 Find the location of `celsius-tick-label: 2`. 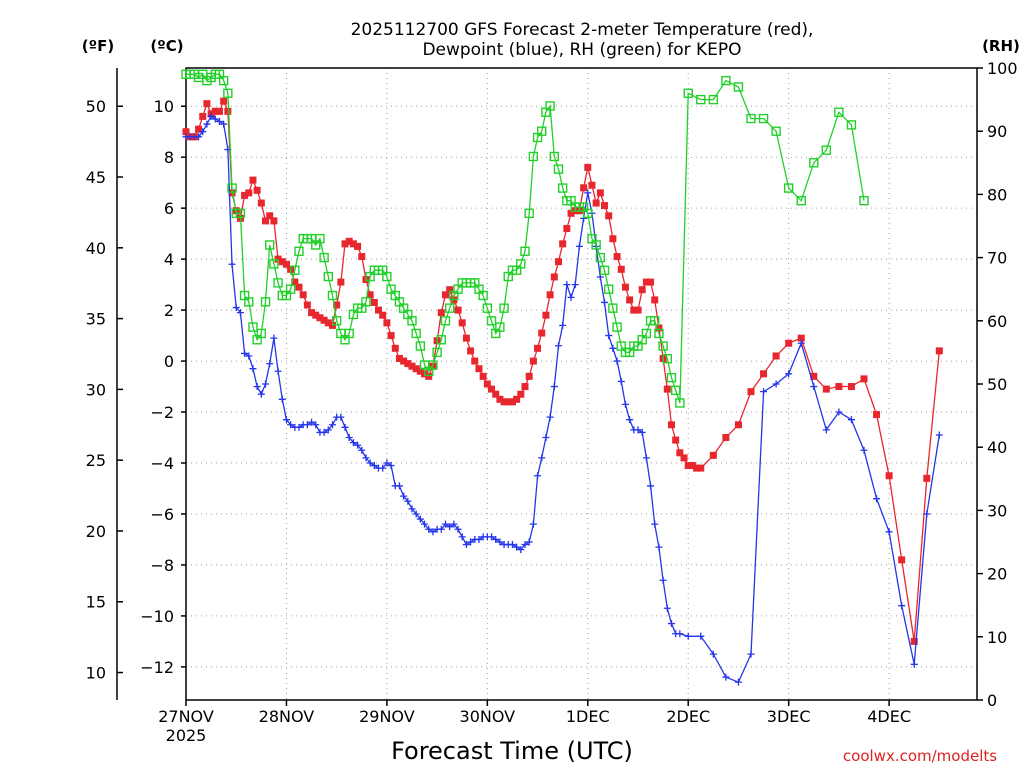

celsius-tick-label: 2 is located at coordinates (169, 310).